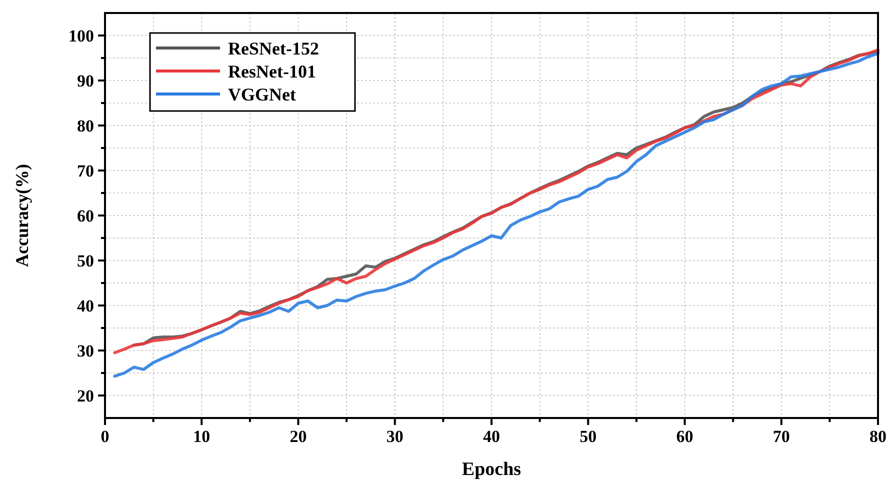 Image resolution: width=893 pixels, height=483 pixels. What do you see at coordinates (85, 260) in the screenshot?
I see `y-tick-label: 50` at bounding box center [85, 260].